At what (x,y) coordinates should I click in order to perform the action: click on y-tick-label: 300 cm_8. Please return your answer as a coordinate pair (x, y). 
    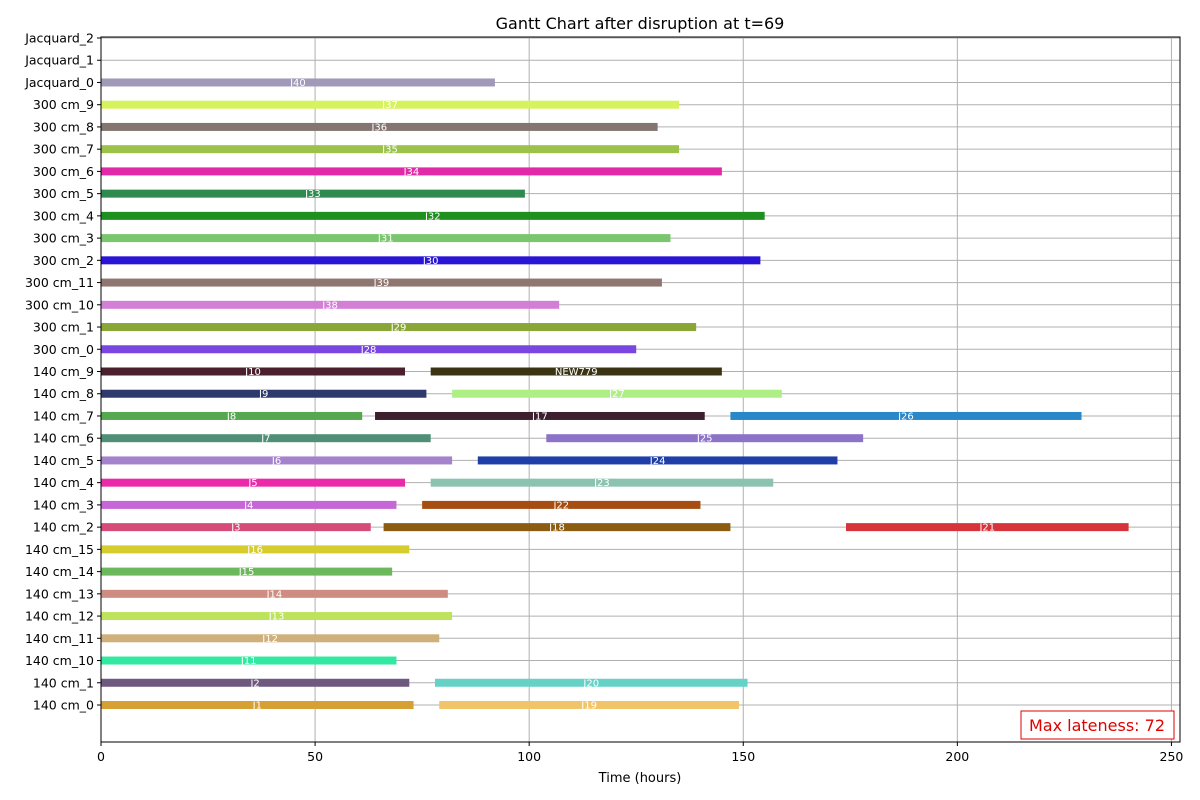
    Looking at the image, I should click on (63, 126).